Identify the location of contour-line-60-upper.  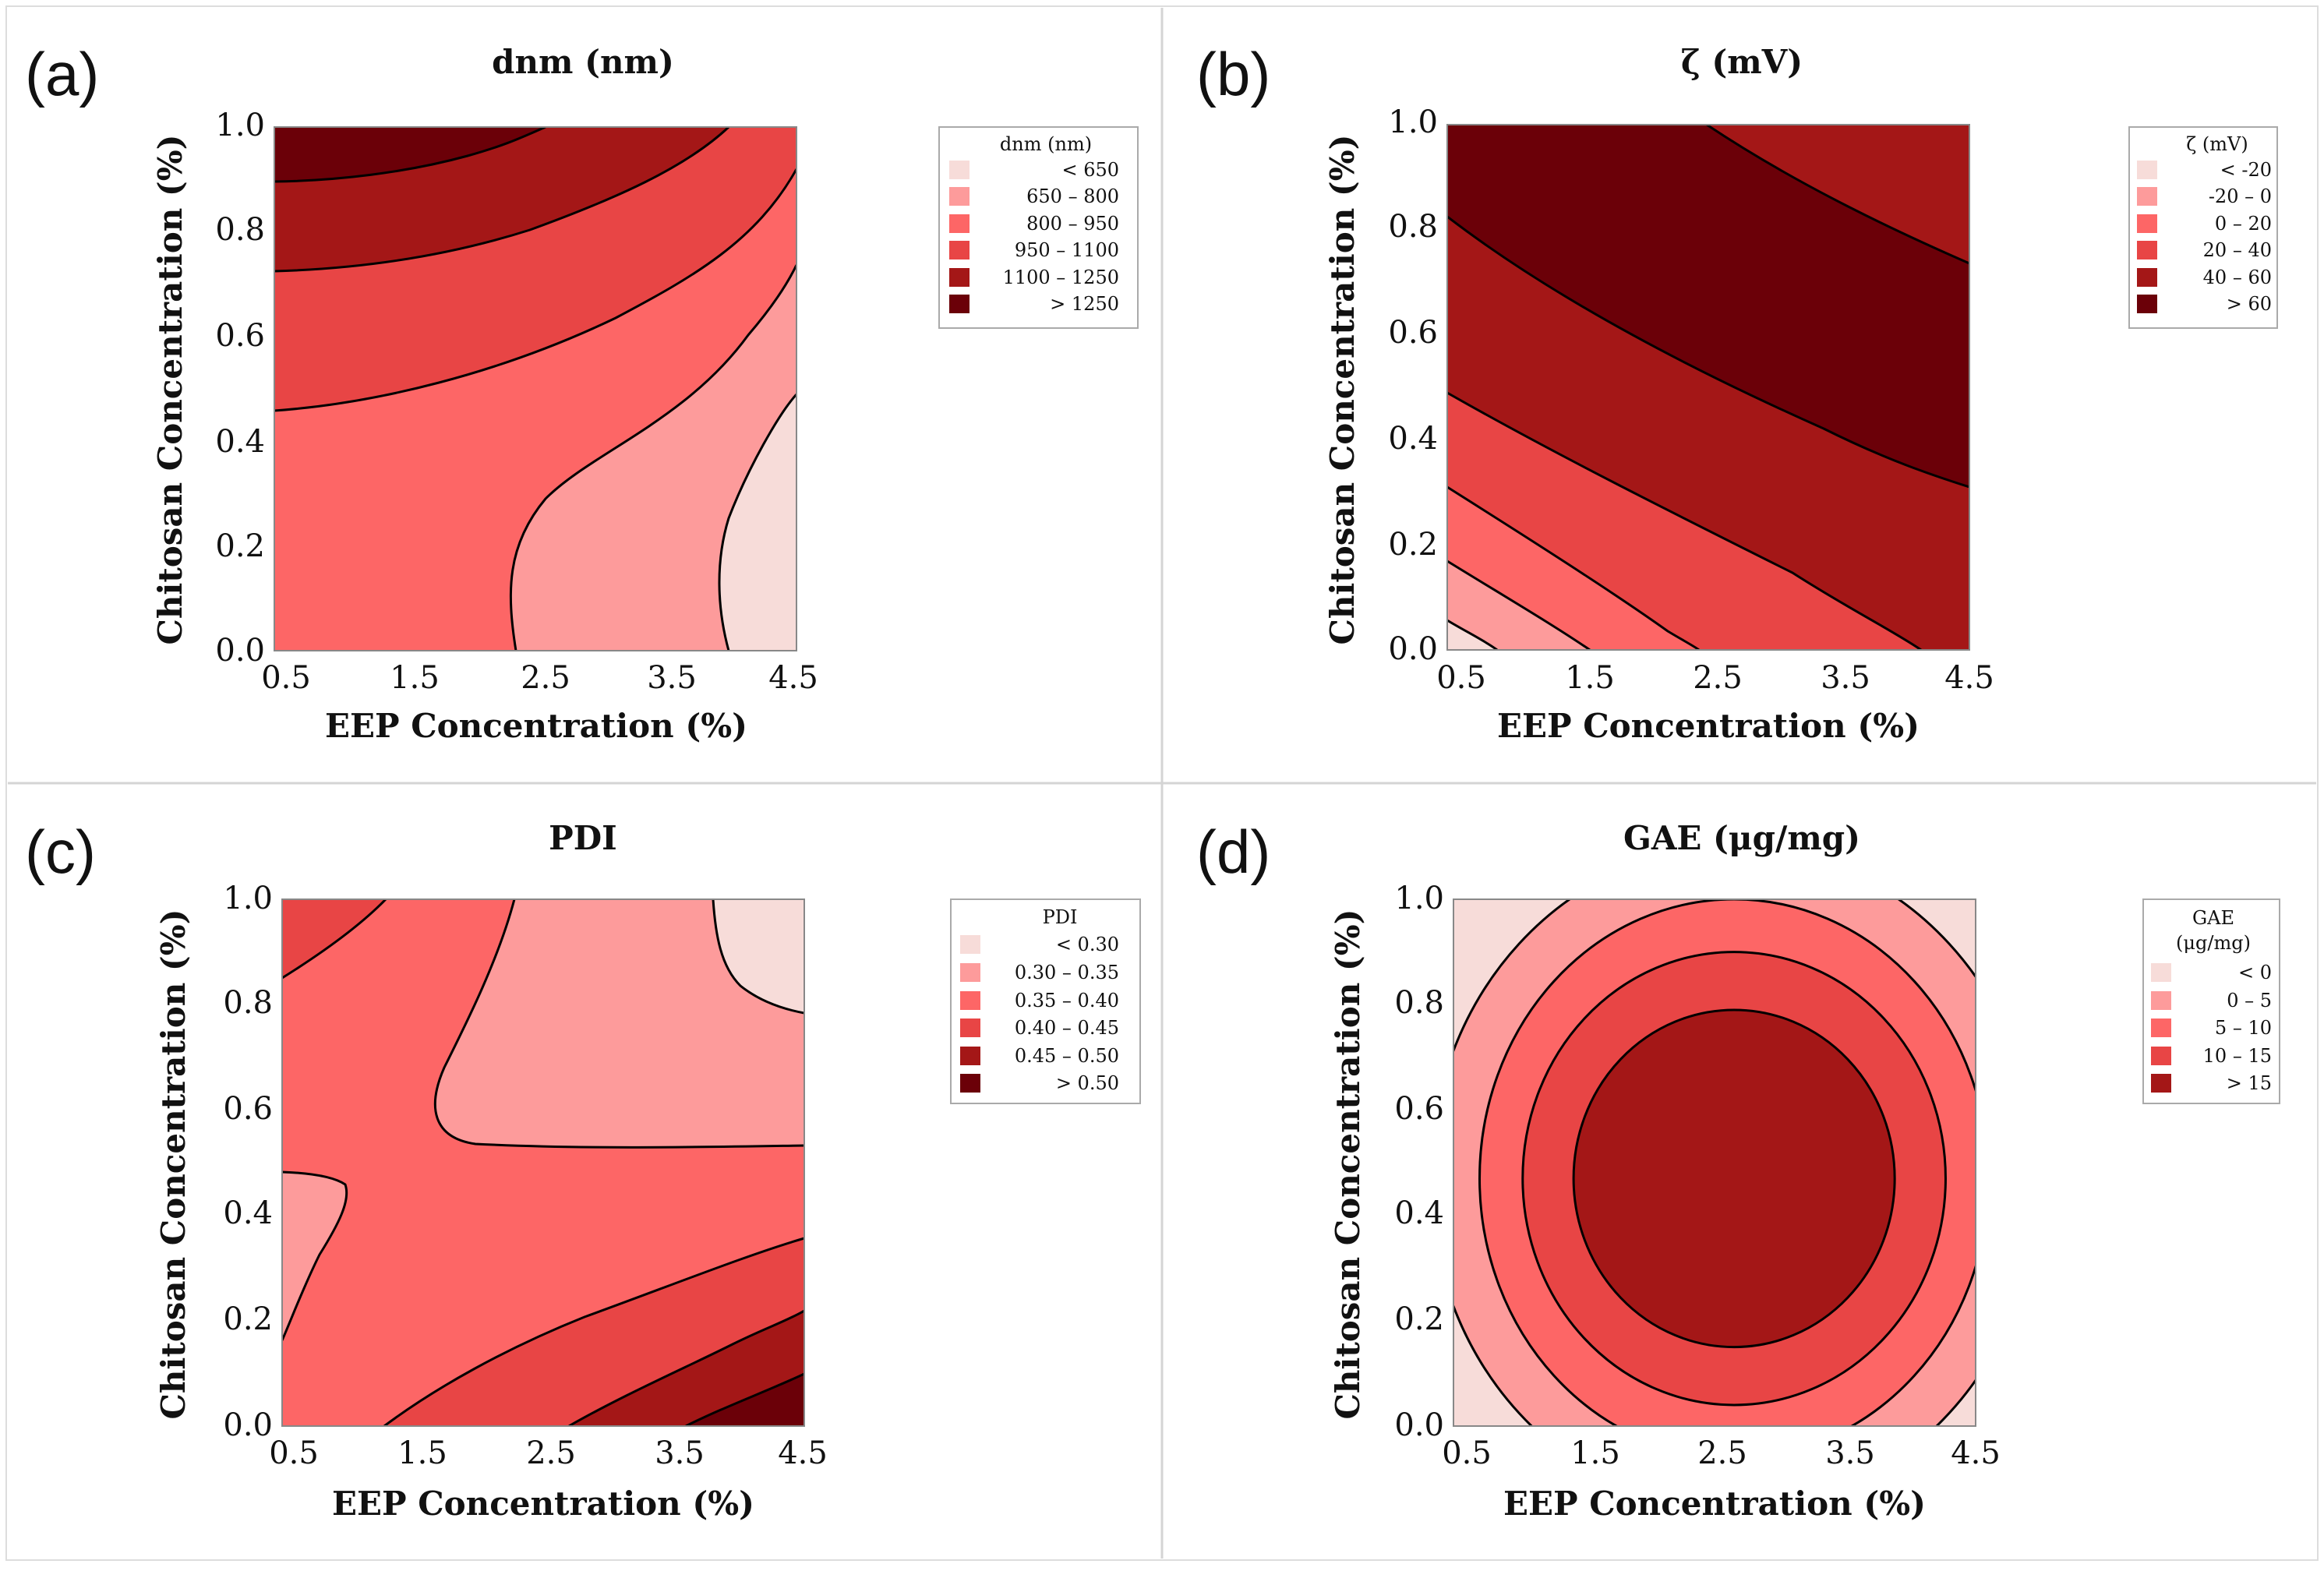
(1837, 195).